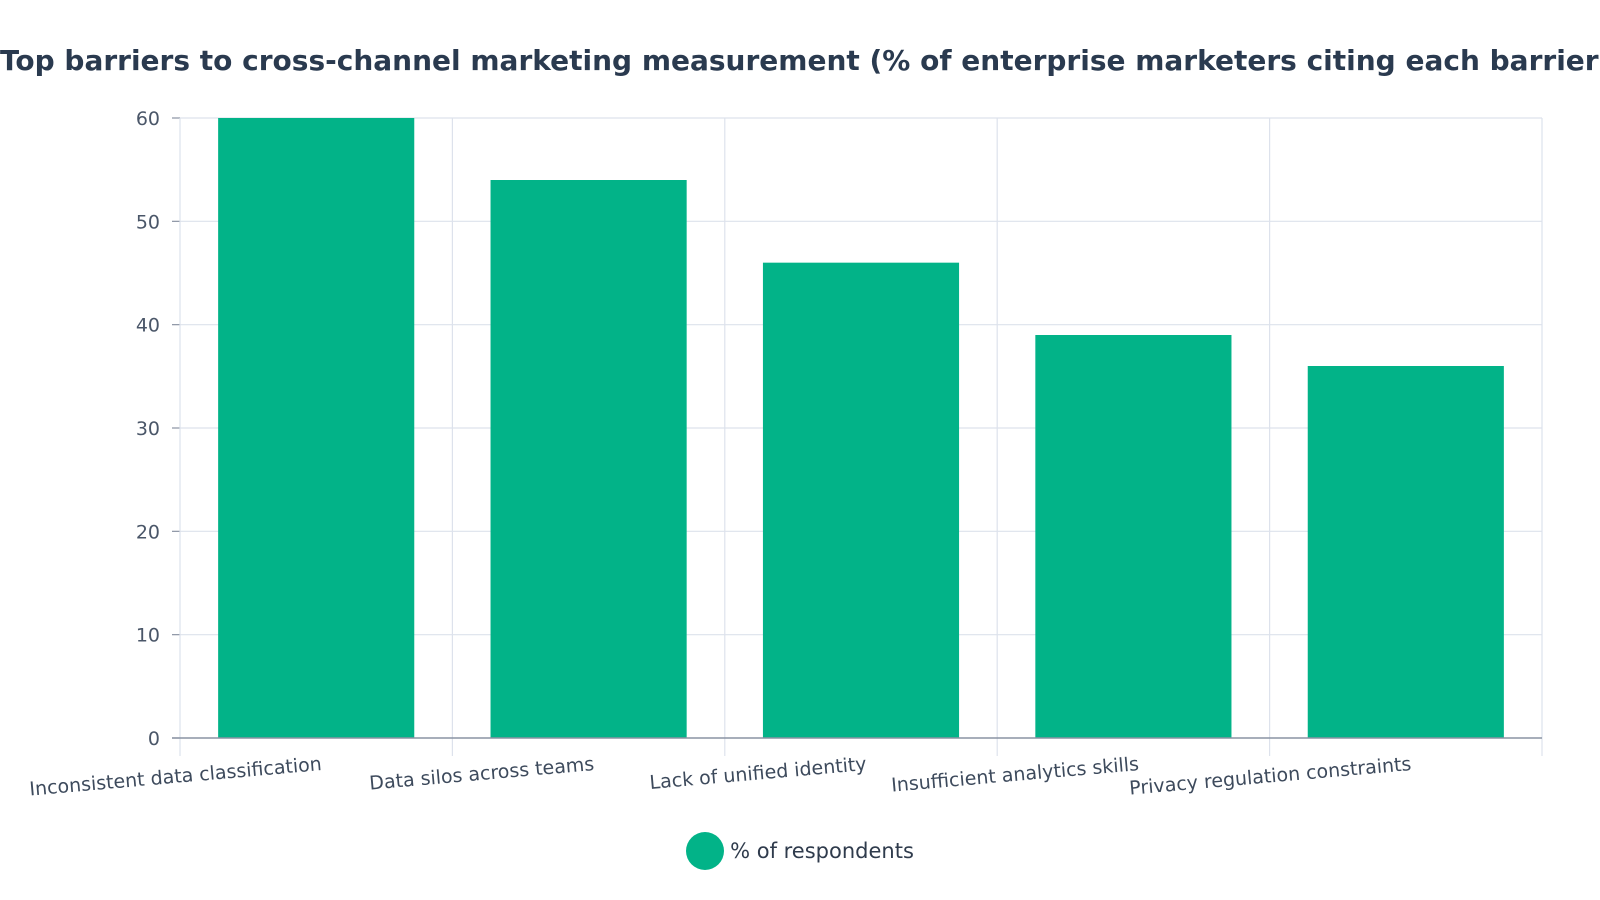  I want to click on x-category-label: Inconsistent data classification, so click(176, 776).